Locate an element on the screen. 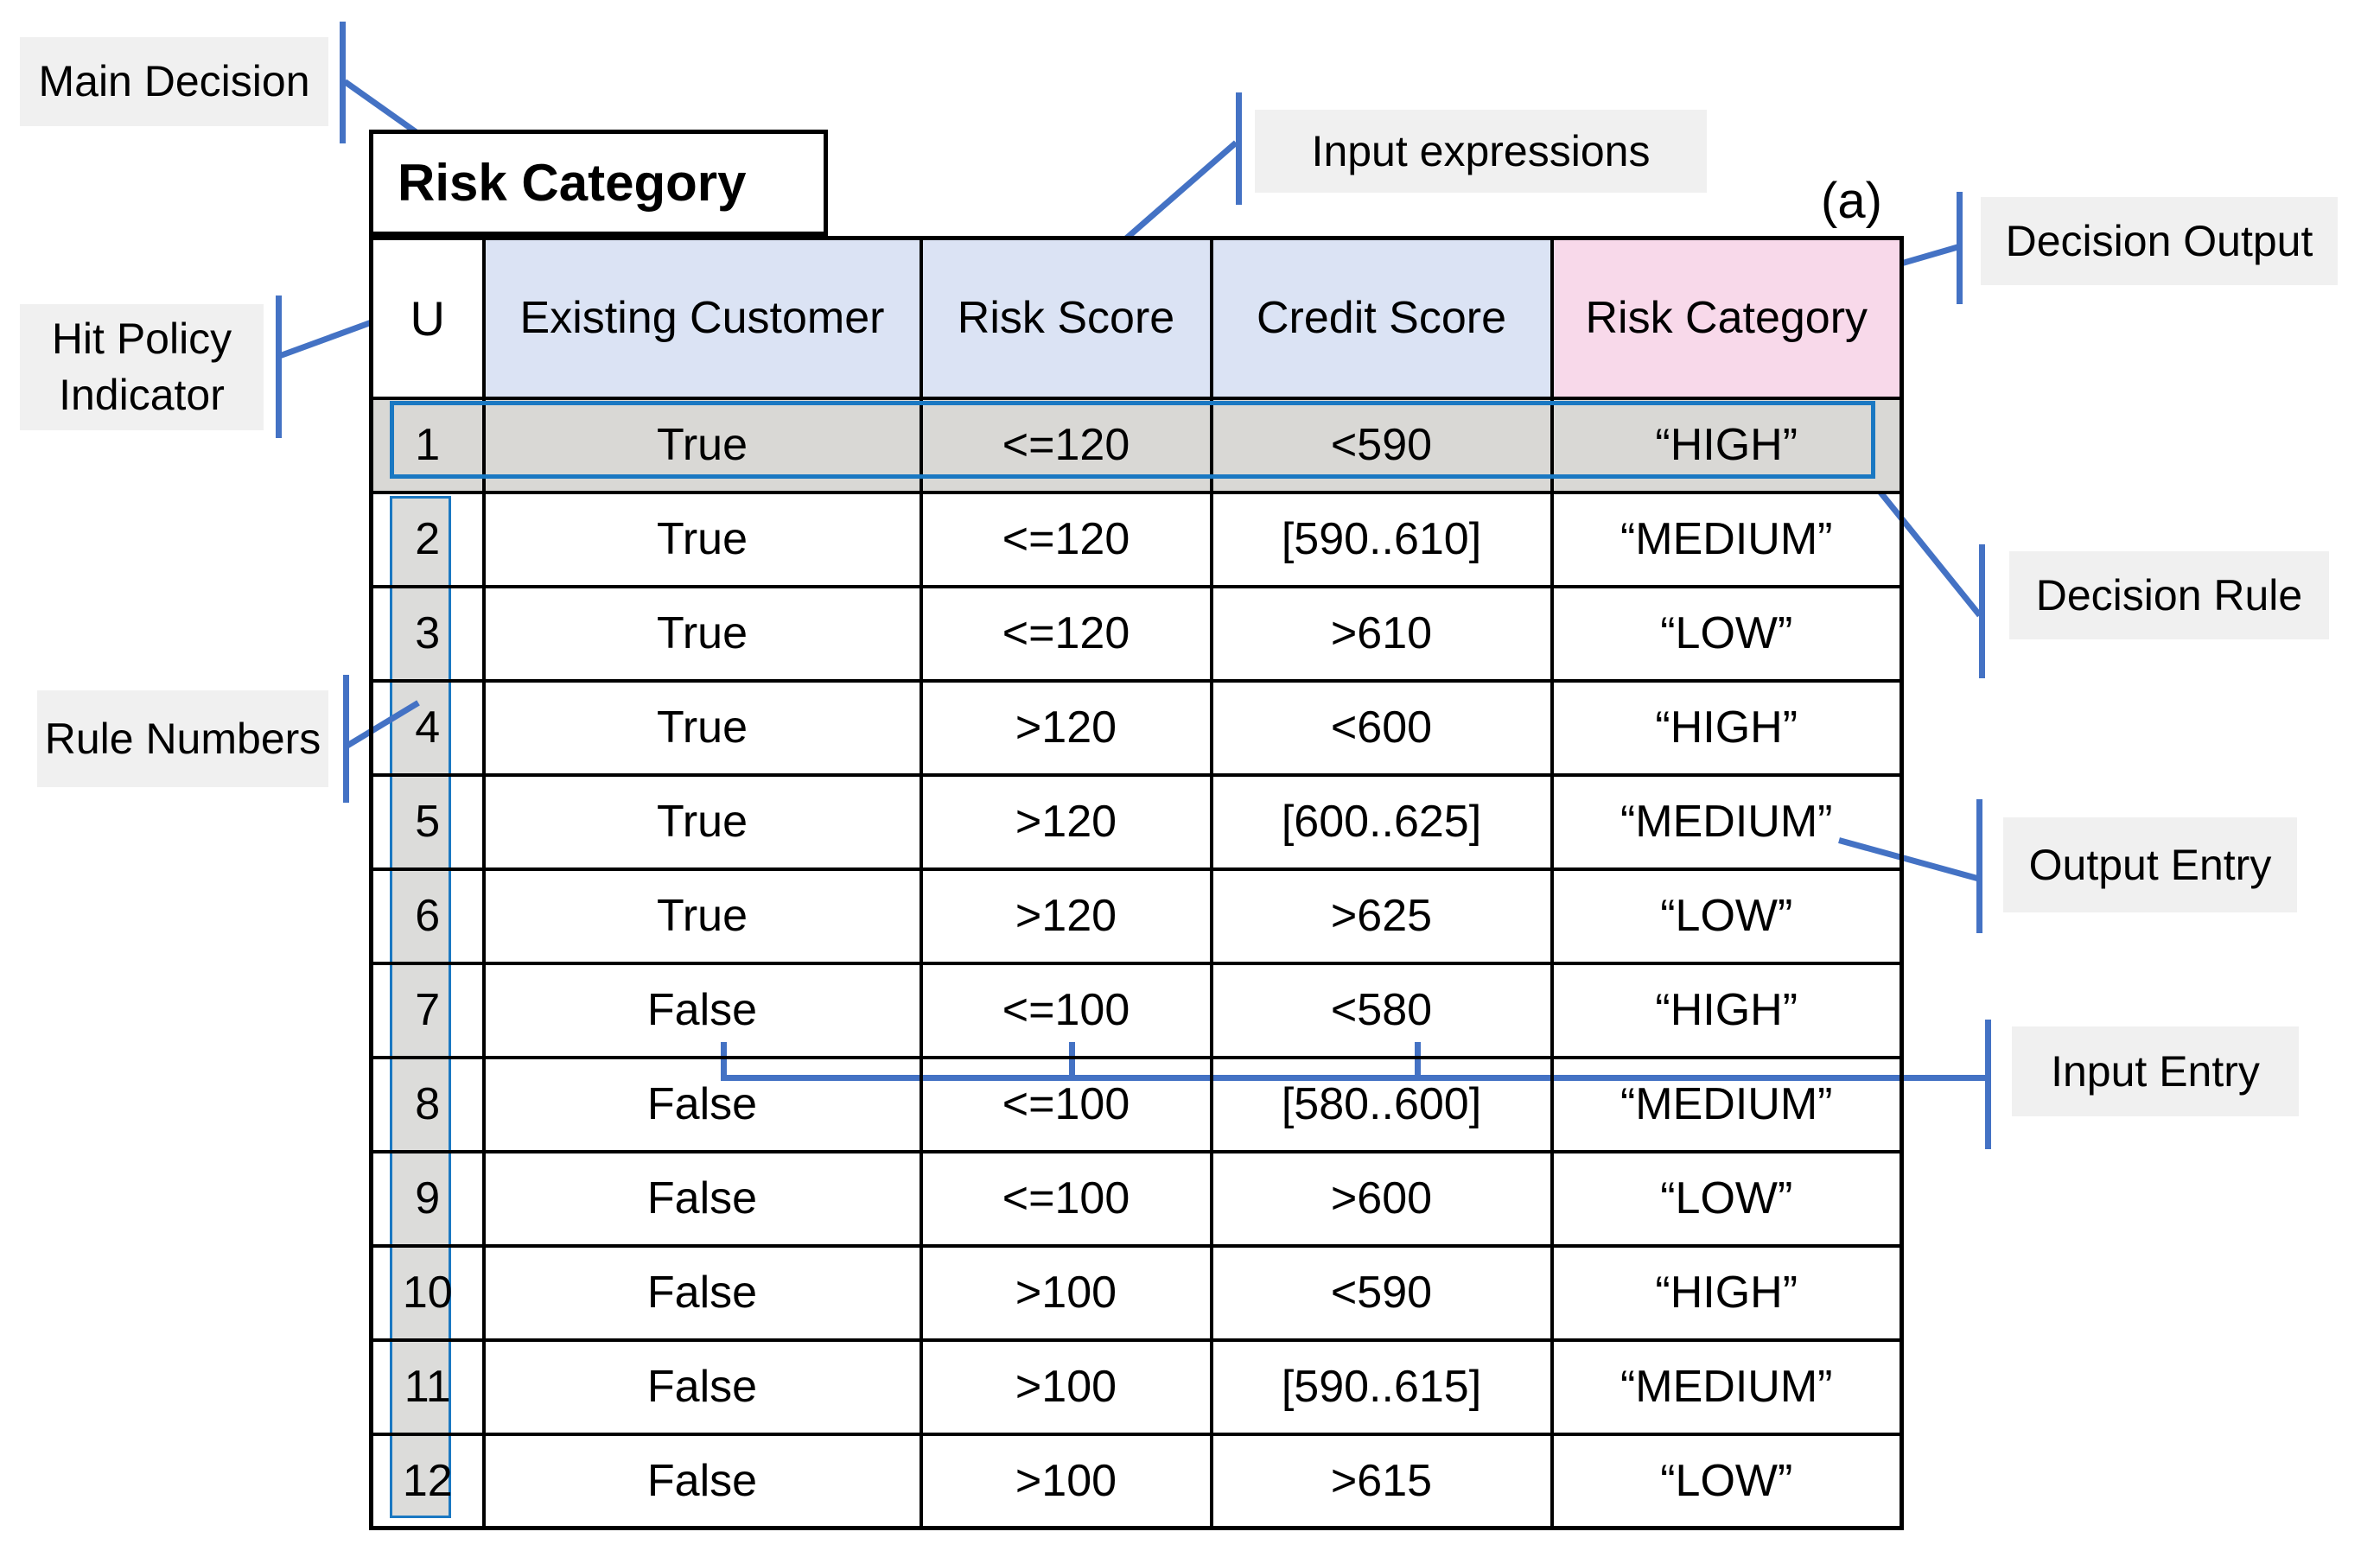 This screenshot has height=1557, width=2380. decision-output-callout-tick is located at coordinates (1960, 248).